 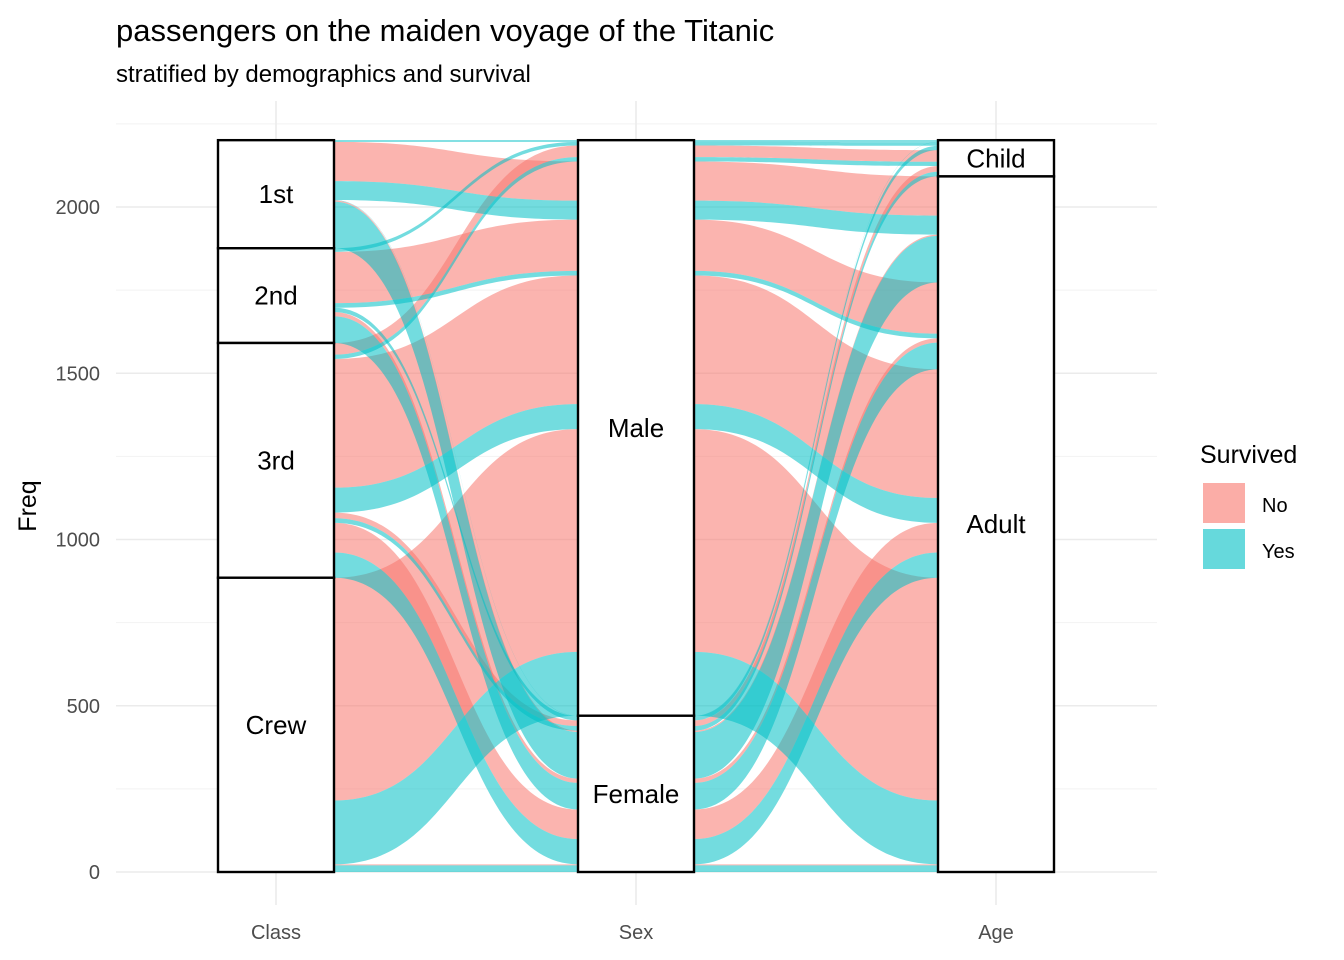 I want to click on y-tick-label: 500, so click(x=83, y=707).